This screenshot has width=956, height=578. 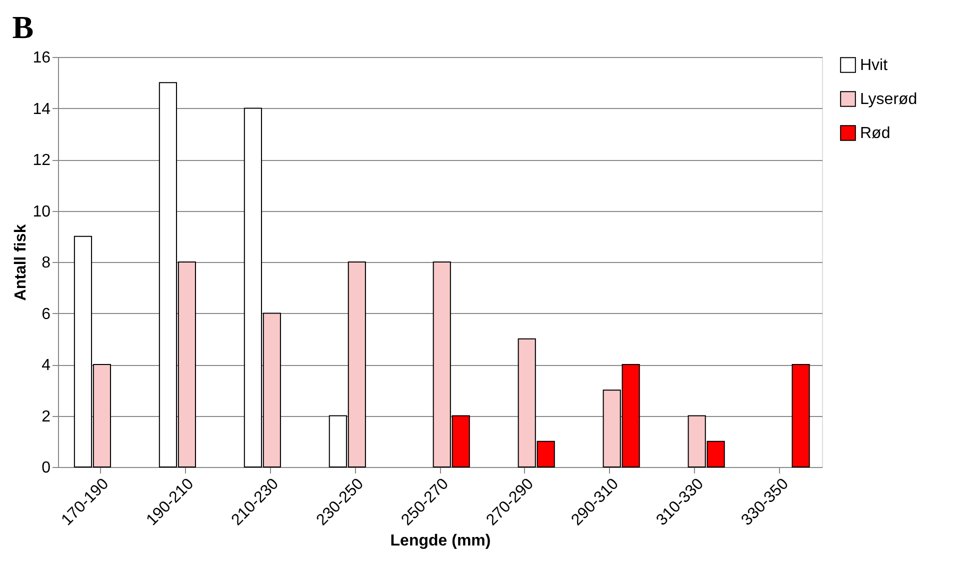 I want to click on legend-label: Lyserød, so click(x=889, y=99).